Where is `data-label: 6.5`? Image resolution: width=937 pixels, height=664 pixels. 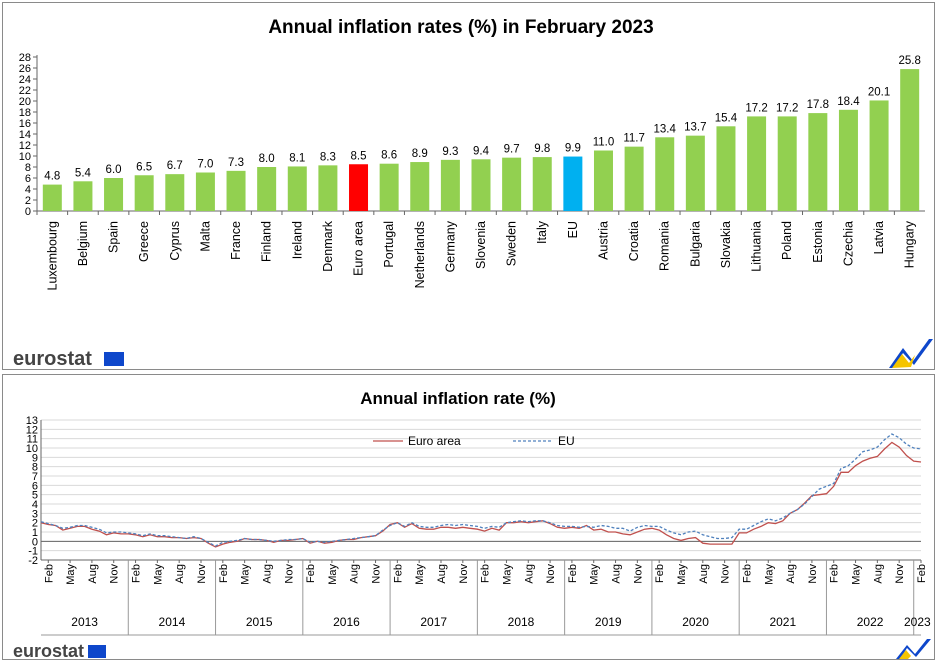
data-label: 6.5 is located at coordinates (144, 167).